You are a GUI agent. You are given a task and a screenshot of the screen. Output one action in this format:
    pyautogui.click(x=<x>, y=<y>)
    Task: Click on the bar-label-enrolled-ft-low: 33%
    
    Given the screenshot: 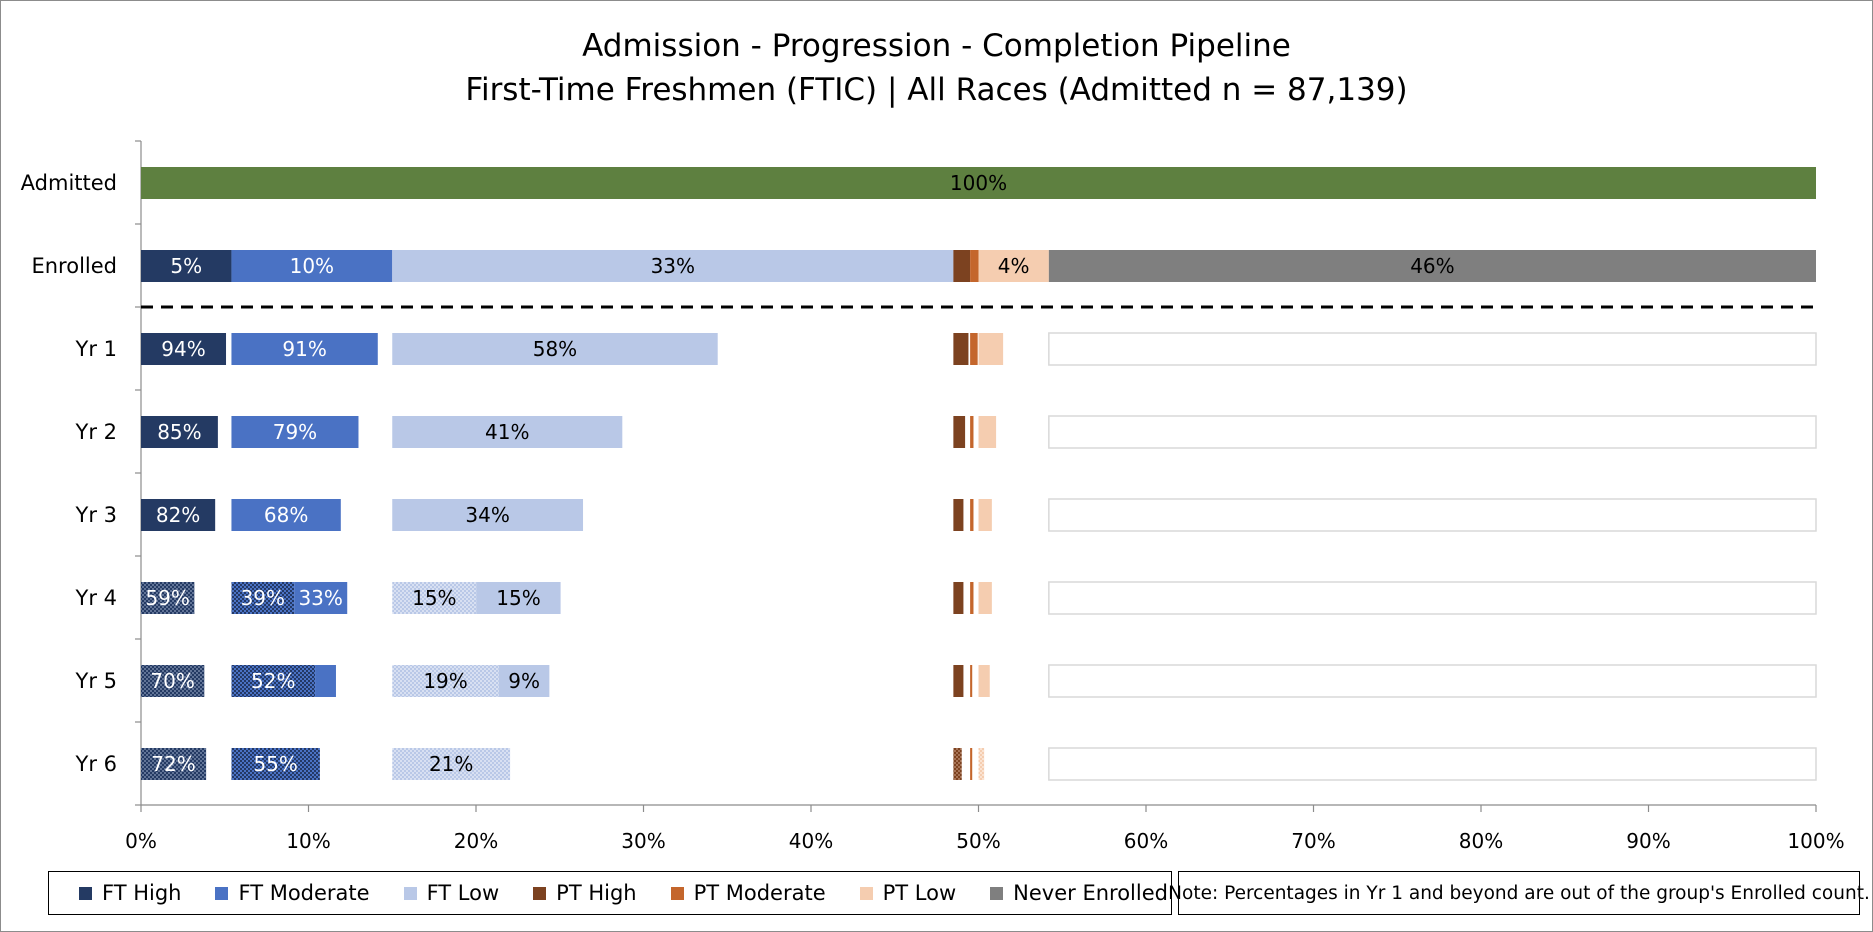 What is the action you would take?
    pyautogui.click(x=673, y=266)
    